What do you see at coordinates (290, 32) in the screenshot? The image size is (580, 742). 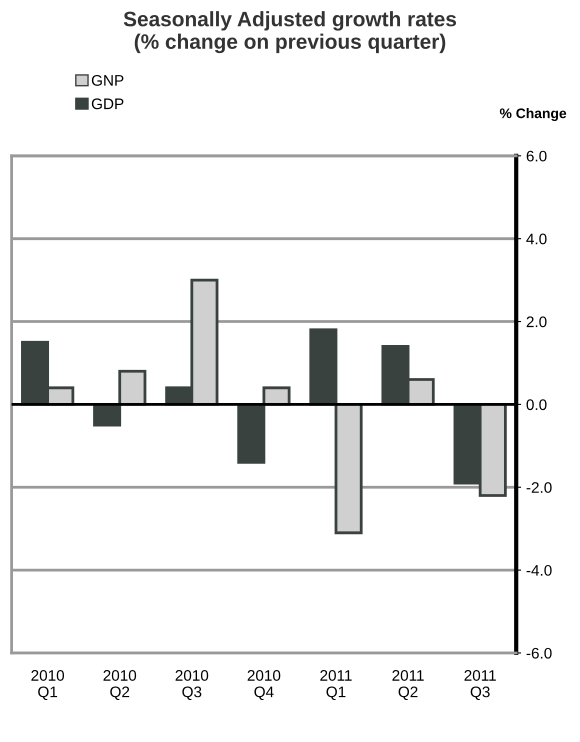 I see `chart-title: Seasonally Adjusted growth rates (% change on previous quarter)` at bounding box center [290, 32].